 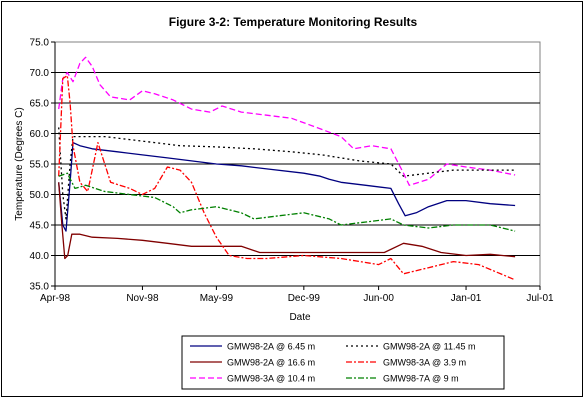 What do you see at coordinates (429, 347) in the screenshot?
I see `legend-label: GMW98-2A @ 11.45 m` at bounding box center [429, 347].